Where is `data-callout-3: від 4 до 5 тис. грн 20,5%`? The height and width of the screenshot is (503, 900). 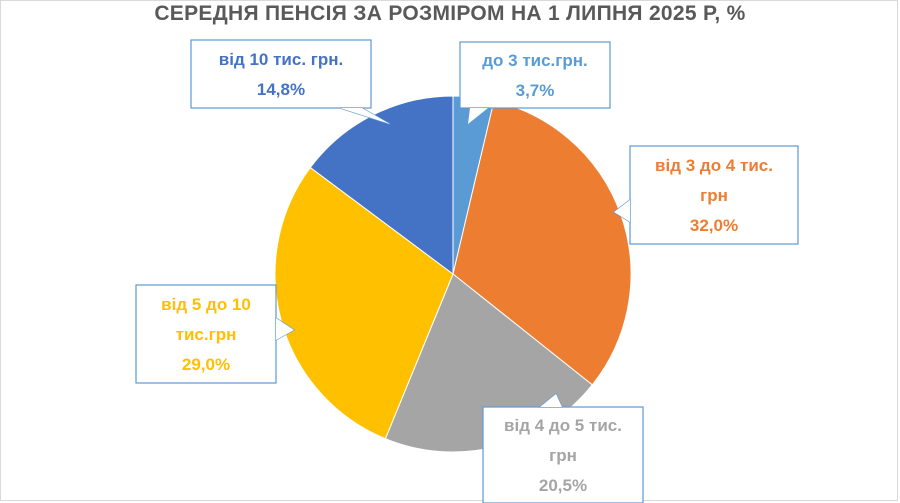
data-callout-3: від 4 до 5 тис. грн 20,5% is located at coordinates (563, 448).